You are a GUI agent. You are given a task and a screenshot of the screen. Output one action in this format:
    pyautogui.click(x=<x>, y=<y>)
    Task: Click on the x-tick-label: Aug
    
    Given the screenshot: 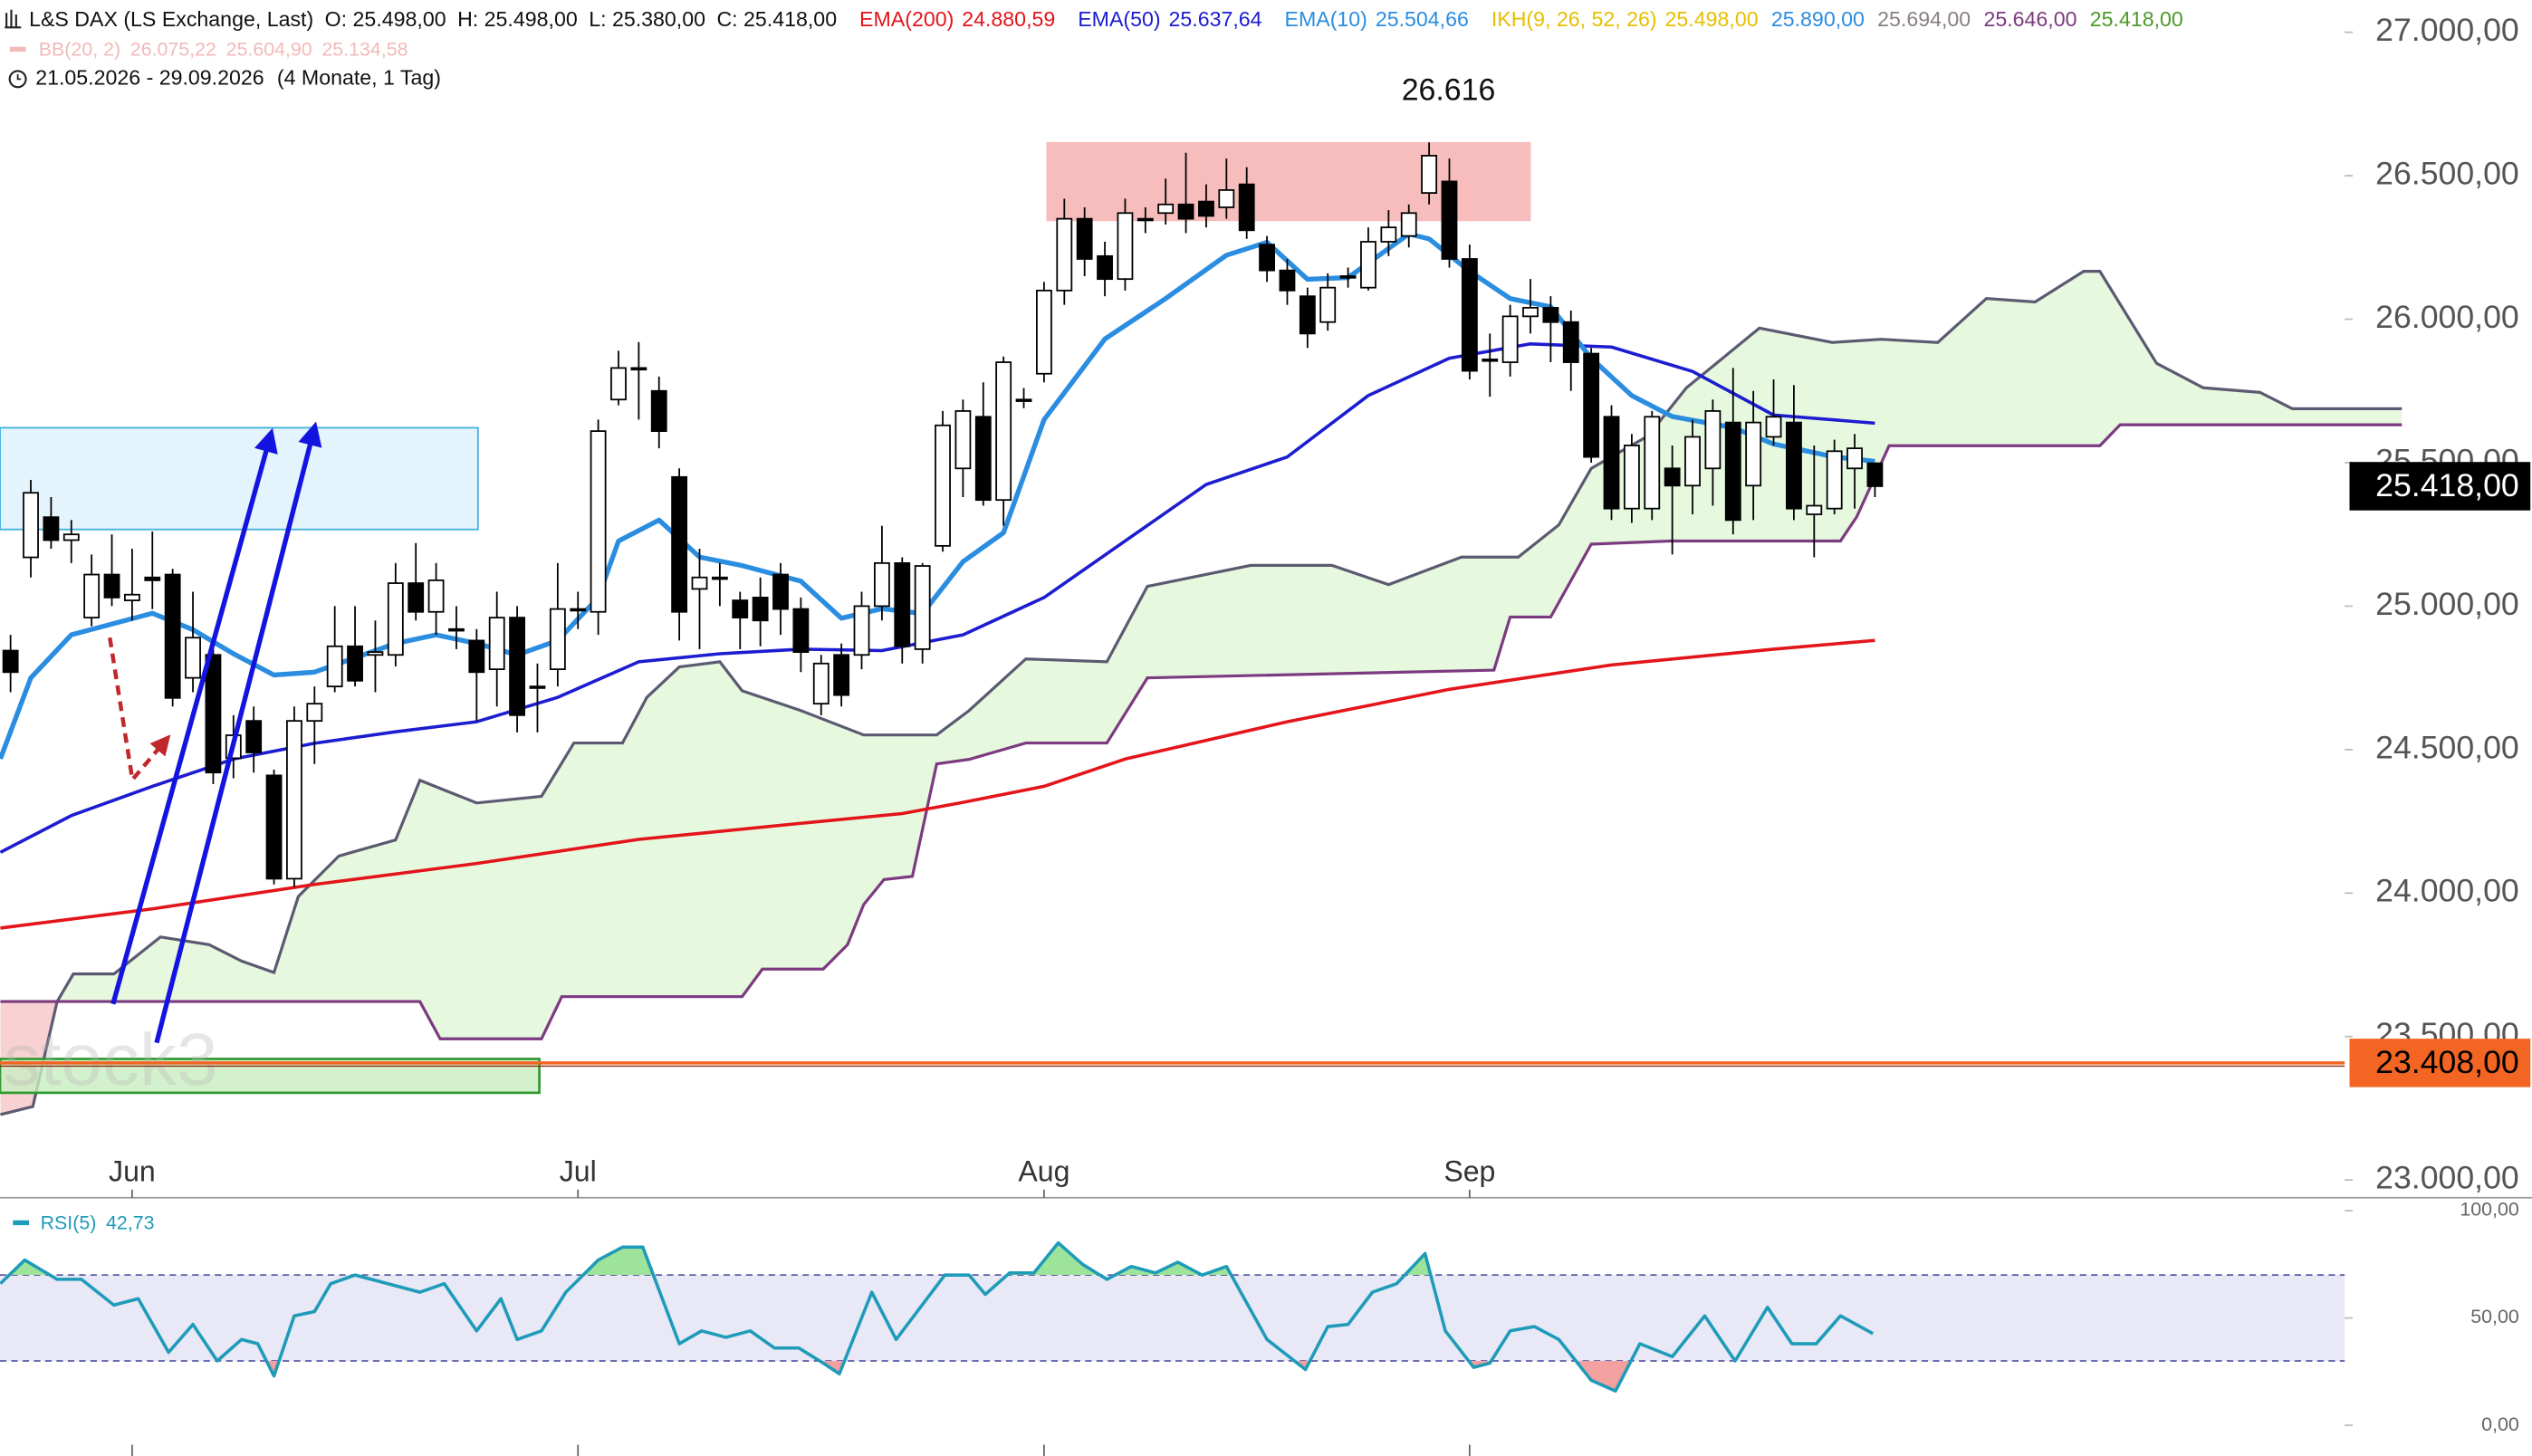 What is the action you would take?
    pyautogui.click(x=1043, y=1172)
    